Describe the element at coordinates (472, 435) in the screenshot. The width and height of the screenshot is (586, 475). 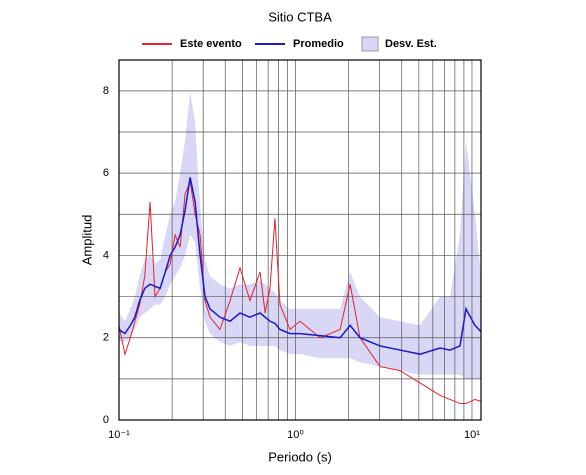
I see `x-tick-label: 10¹` at that location.